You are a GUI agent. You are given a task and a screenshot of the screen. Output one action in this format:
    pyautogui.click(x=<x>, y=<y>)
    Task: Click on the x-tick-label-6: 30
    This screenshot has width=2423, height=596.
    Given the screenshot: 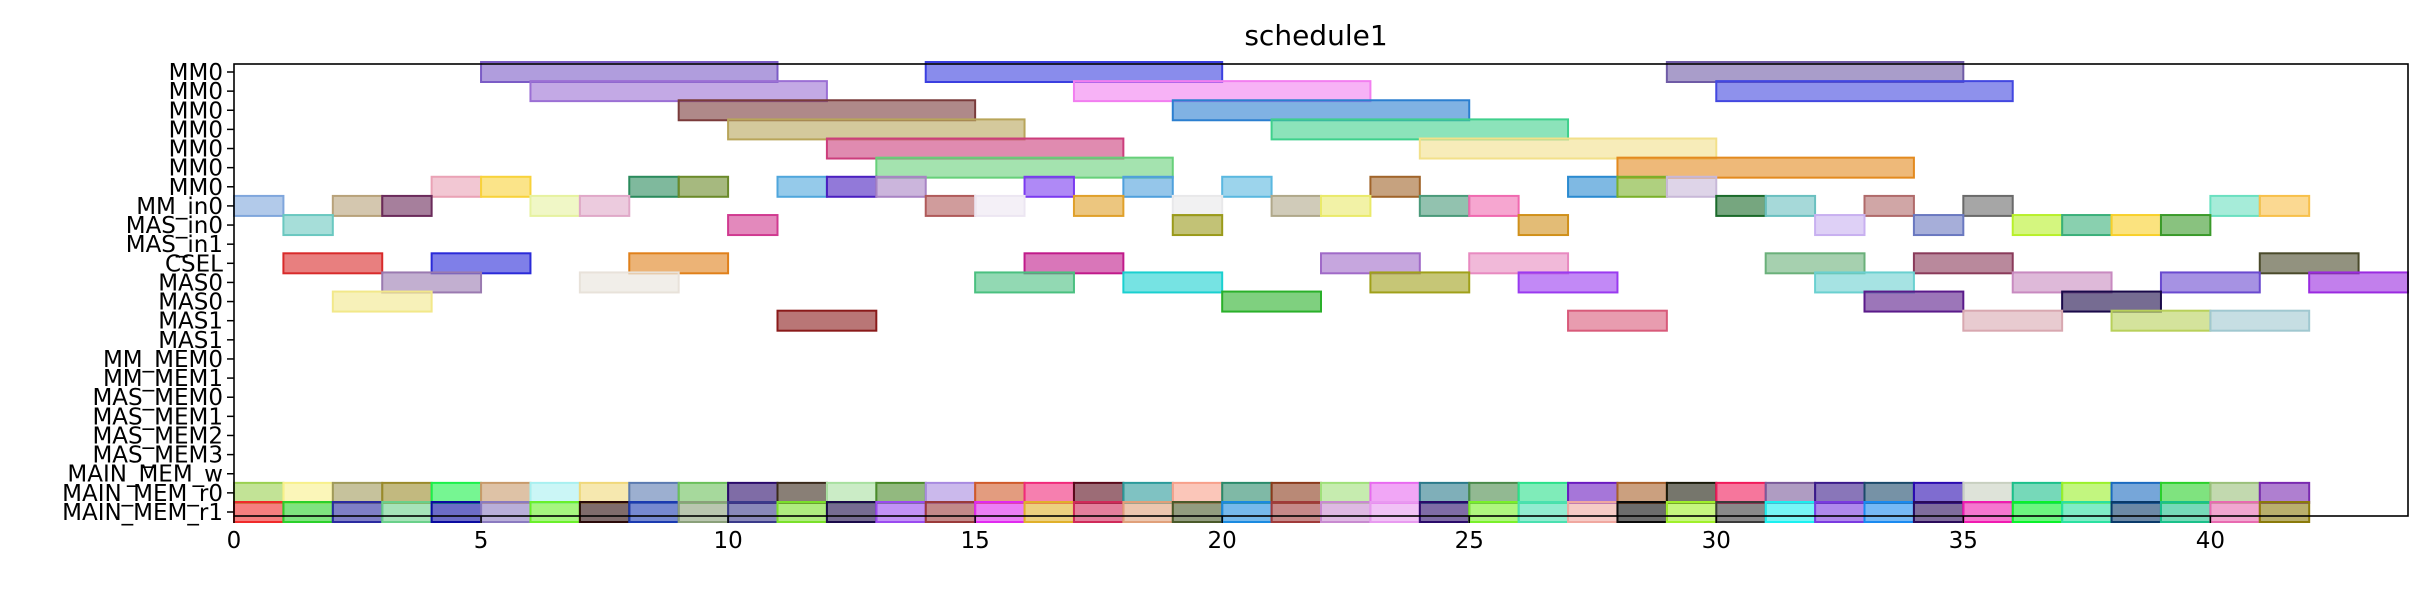 What is the action you would take?
    pyautogui.click(x=1716, y=541)
    